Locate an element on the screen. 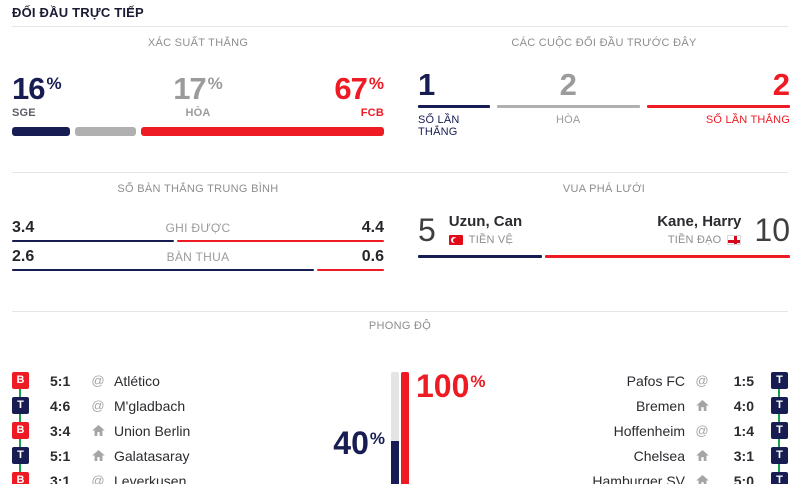 This screenshot has width=800, height=484. home-form-percent: 40% is located at coordinates (359, 443).